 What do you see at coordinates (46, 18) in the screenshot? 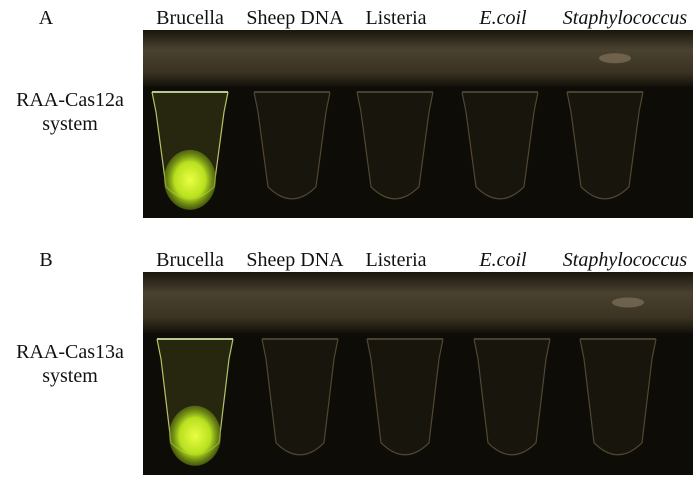
I see `panel-label: A` at bounding box center [46, 18].